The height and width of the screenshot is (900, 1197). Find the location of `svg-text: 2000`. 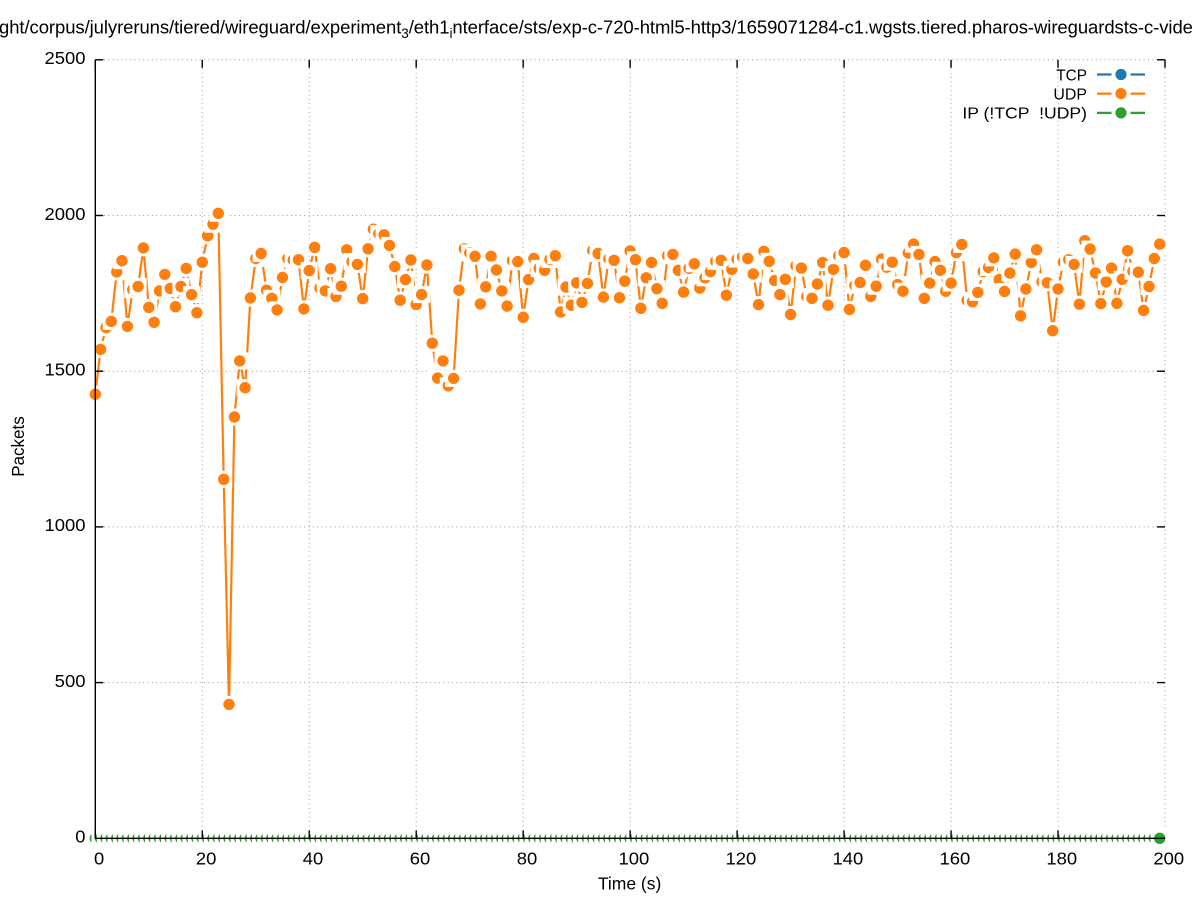

svg-text: 2000 is located at coordinates (65, 214).